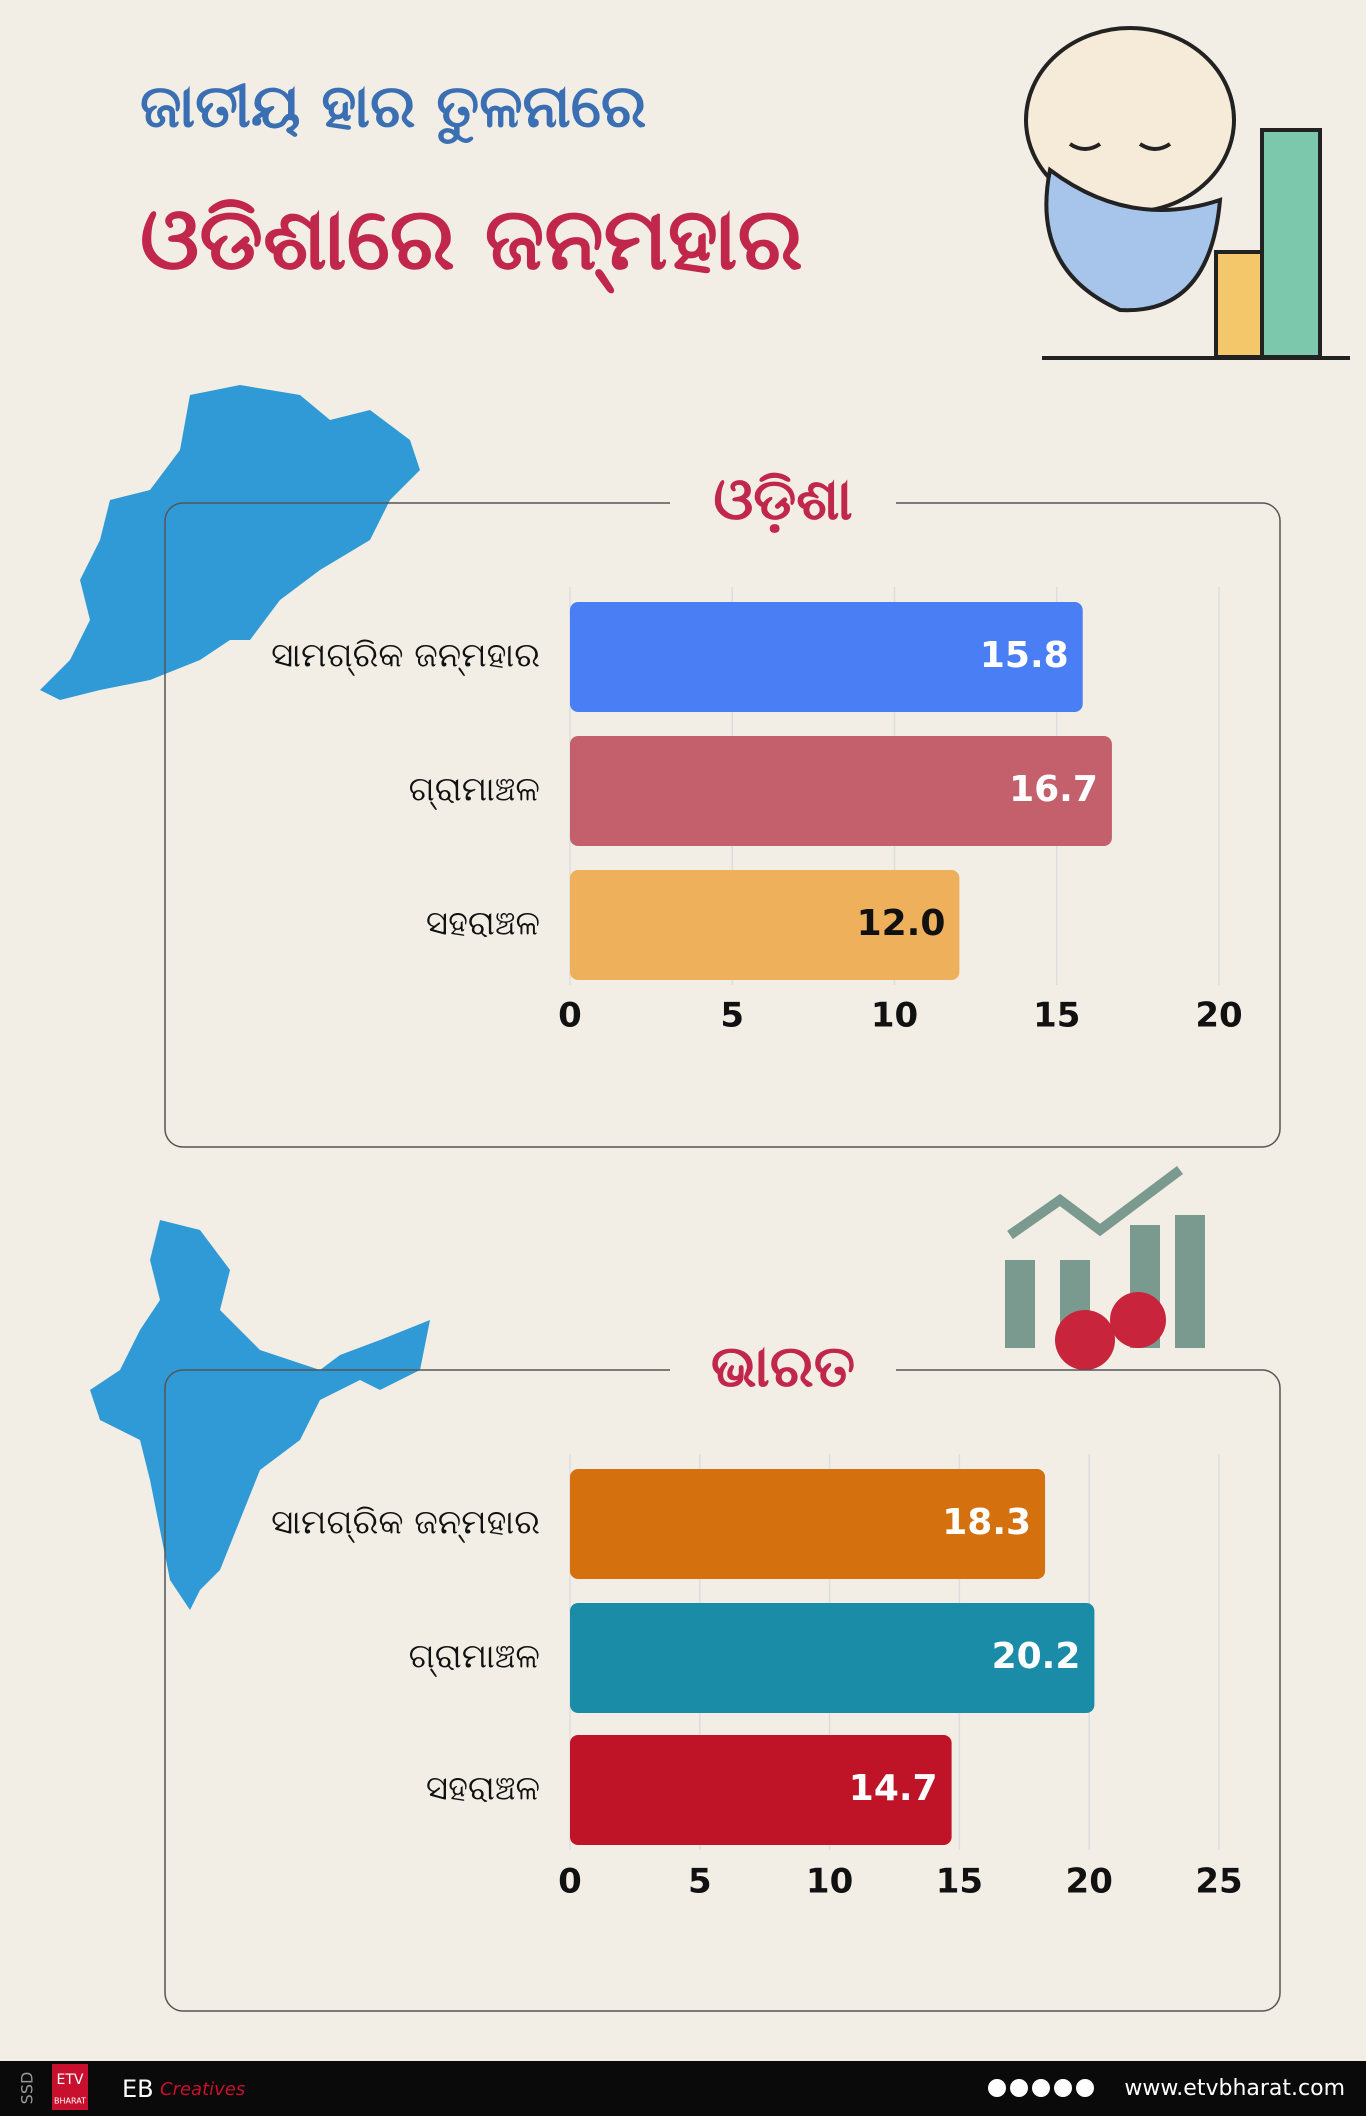 This screenshot has width=1366, height=2116. I want to click on value-label: 16.7, so click(1053, 789).